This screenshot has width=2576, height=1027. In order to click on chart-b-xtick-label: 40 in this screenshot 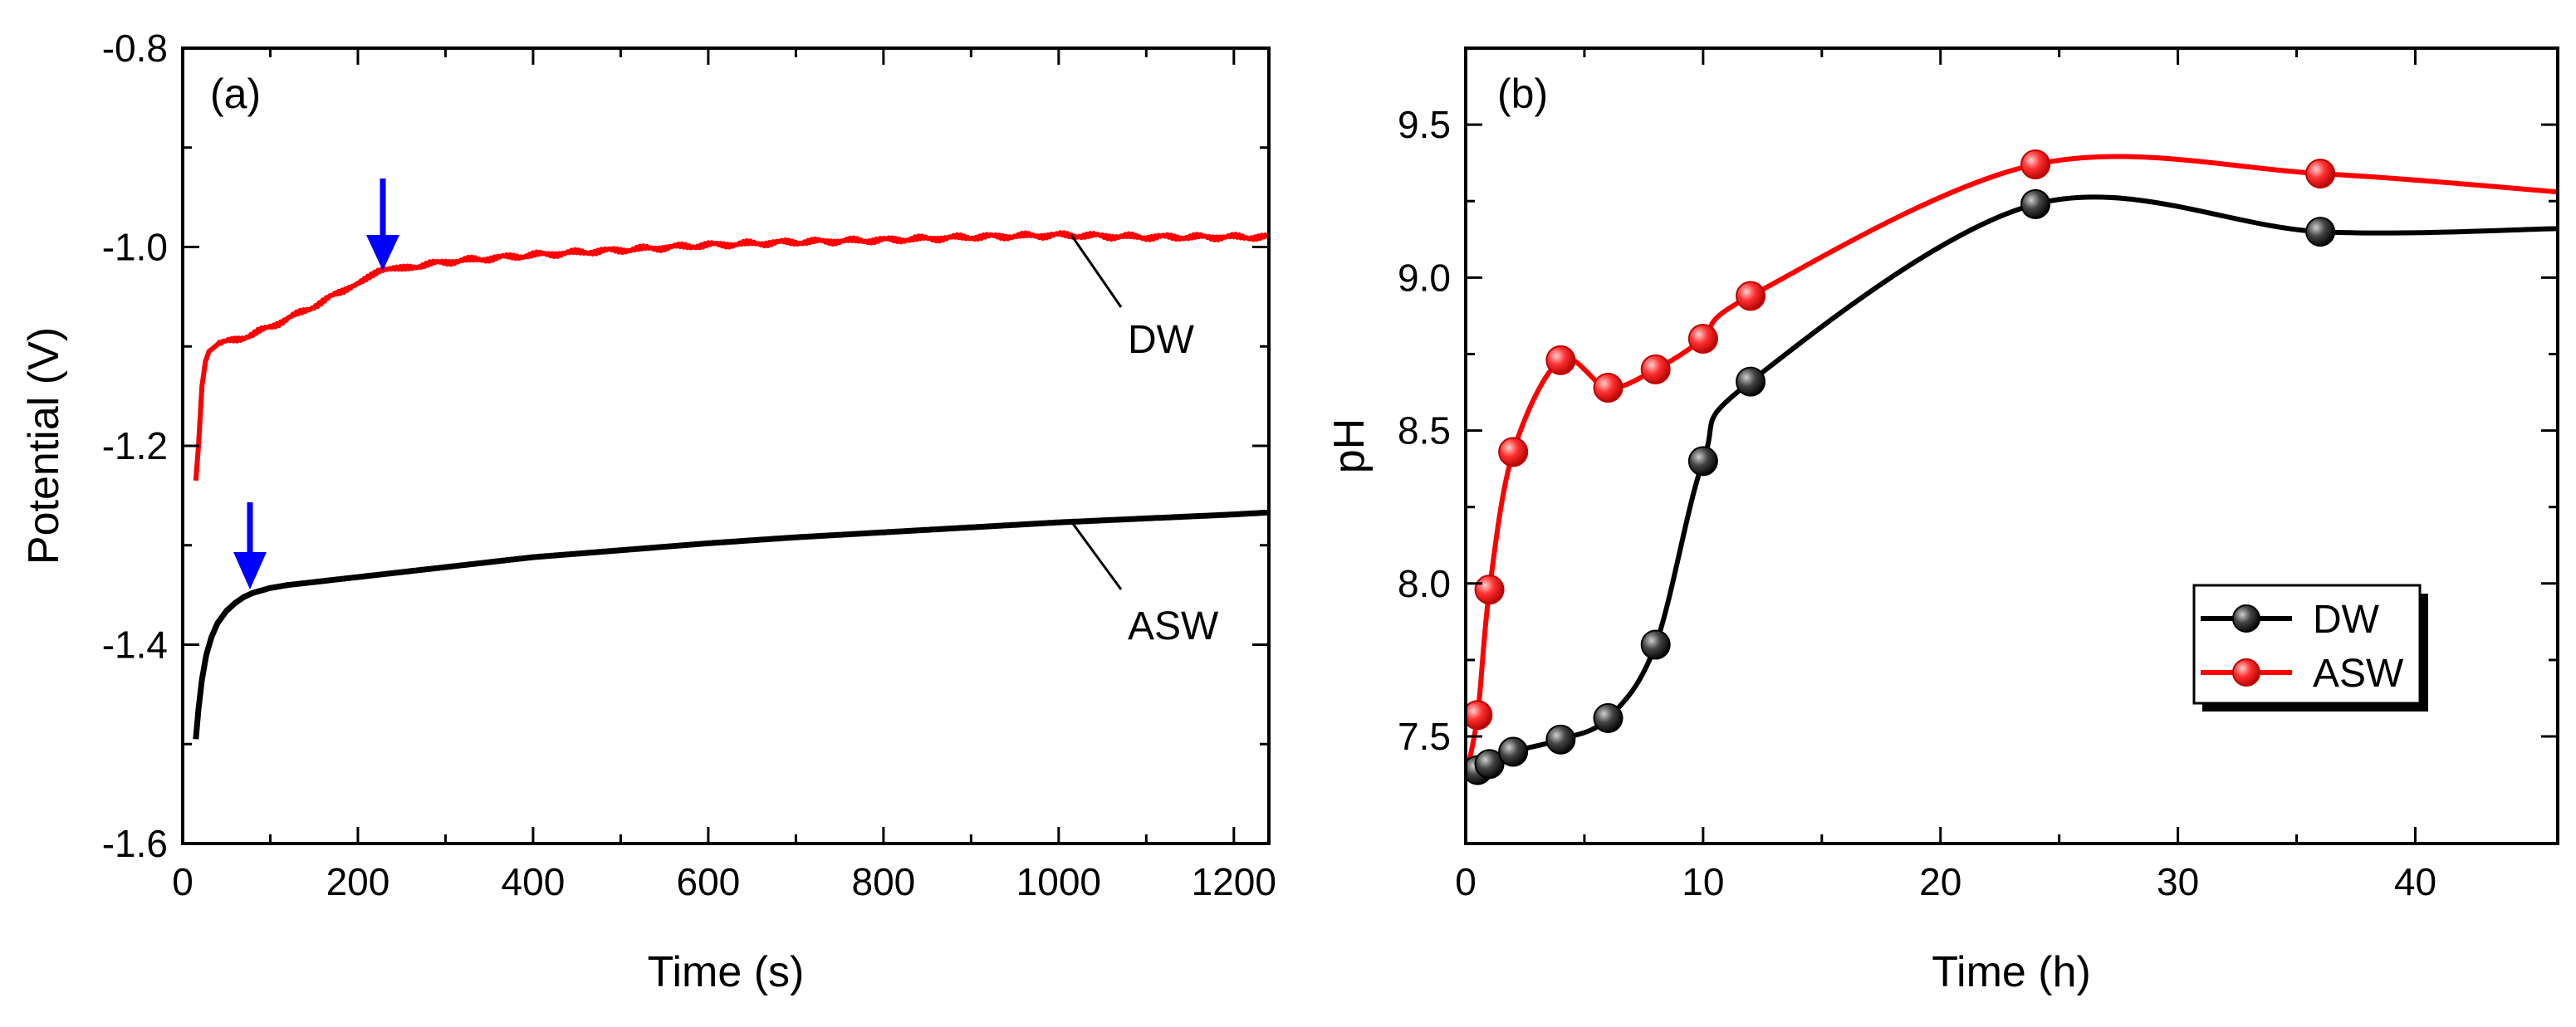, I will do `click(2415, 881)`.